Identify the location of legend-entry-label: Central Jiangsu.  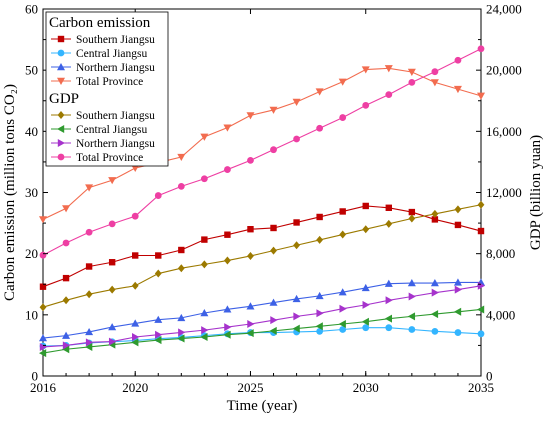
(111, 54).